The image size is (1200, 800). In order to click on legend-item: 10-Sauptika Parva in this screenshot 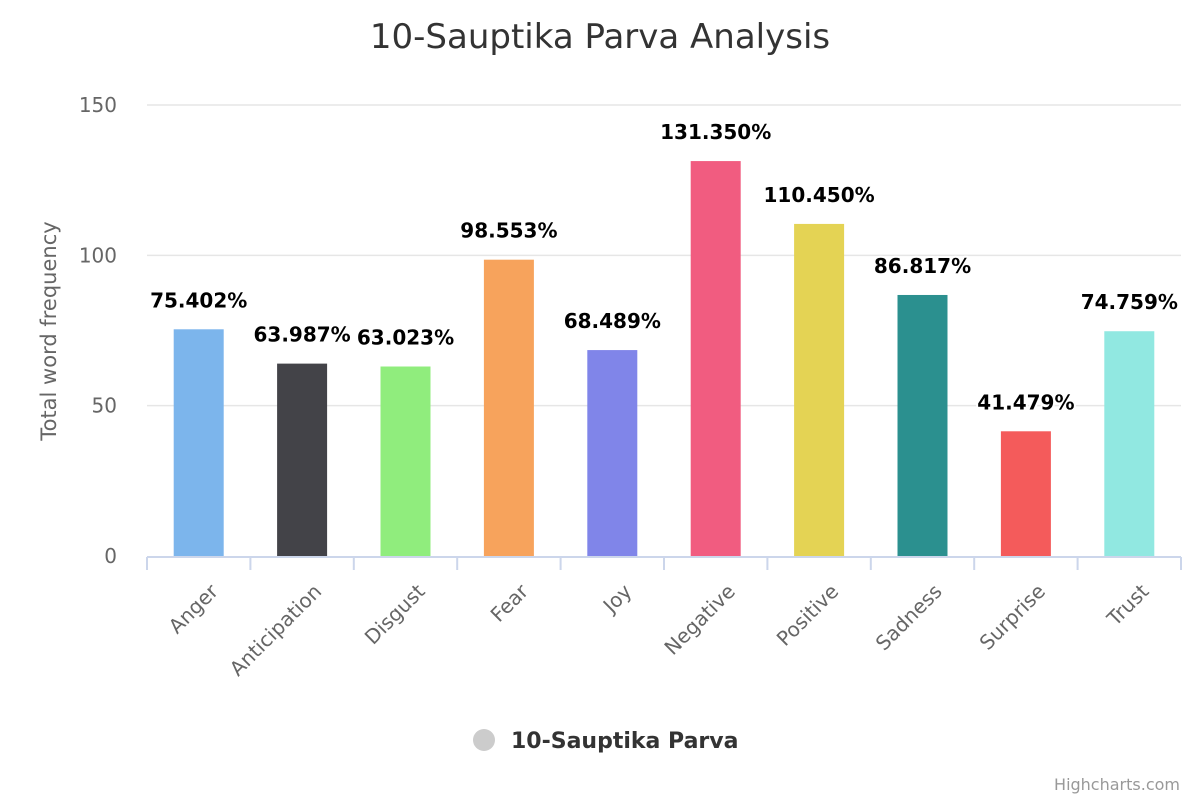, I will do `click(605, 741)`.